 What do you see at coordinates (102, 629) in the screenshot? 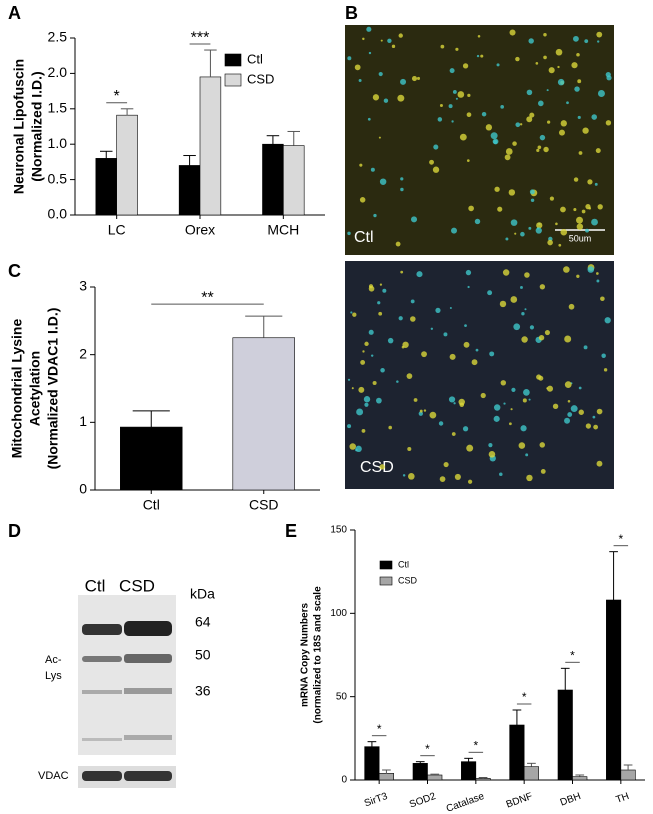
I see `blot-band` at bounding box center [102, 629].